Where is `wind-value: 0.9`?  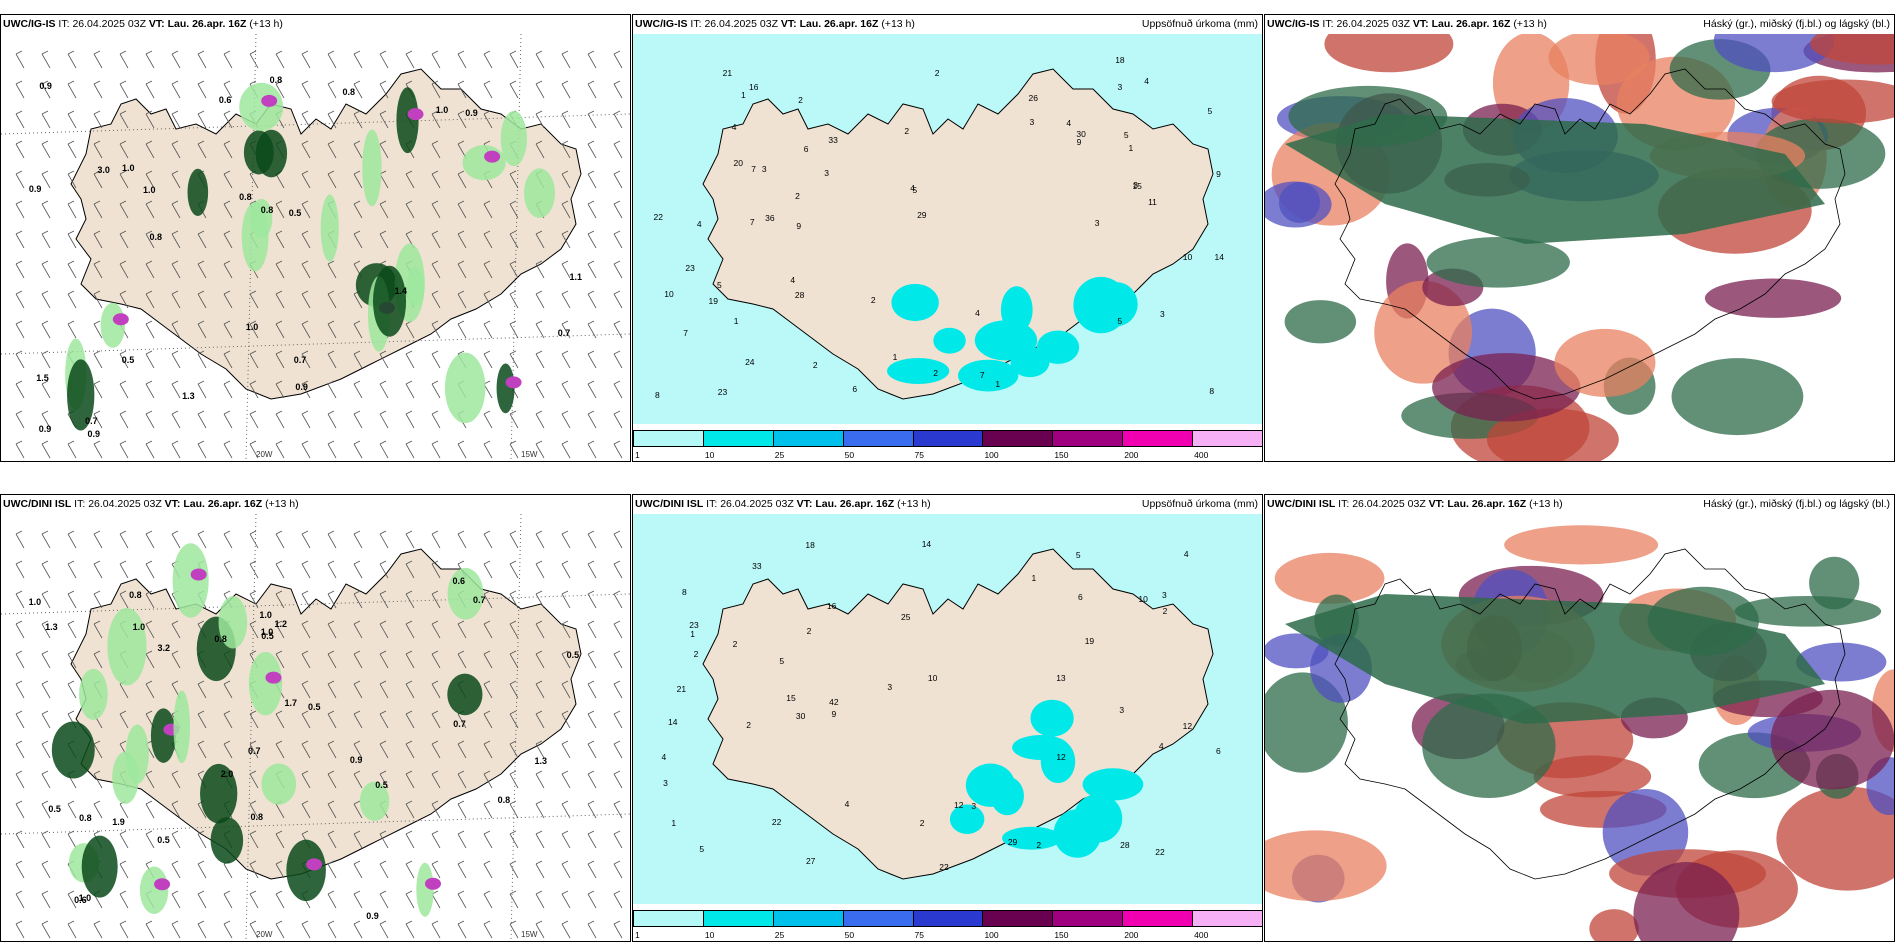 wind-value: 0.9 is located at coordinates (471, 113).